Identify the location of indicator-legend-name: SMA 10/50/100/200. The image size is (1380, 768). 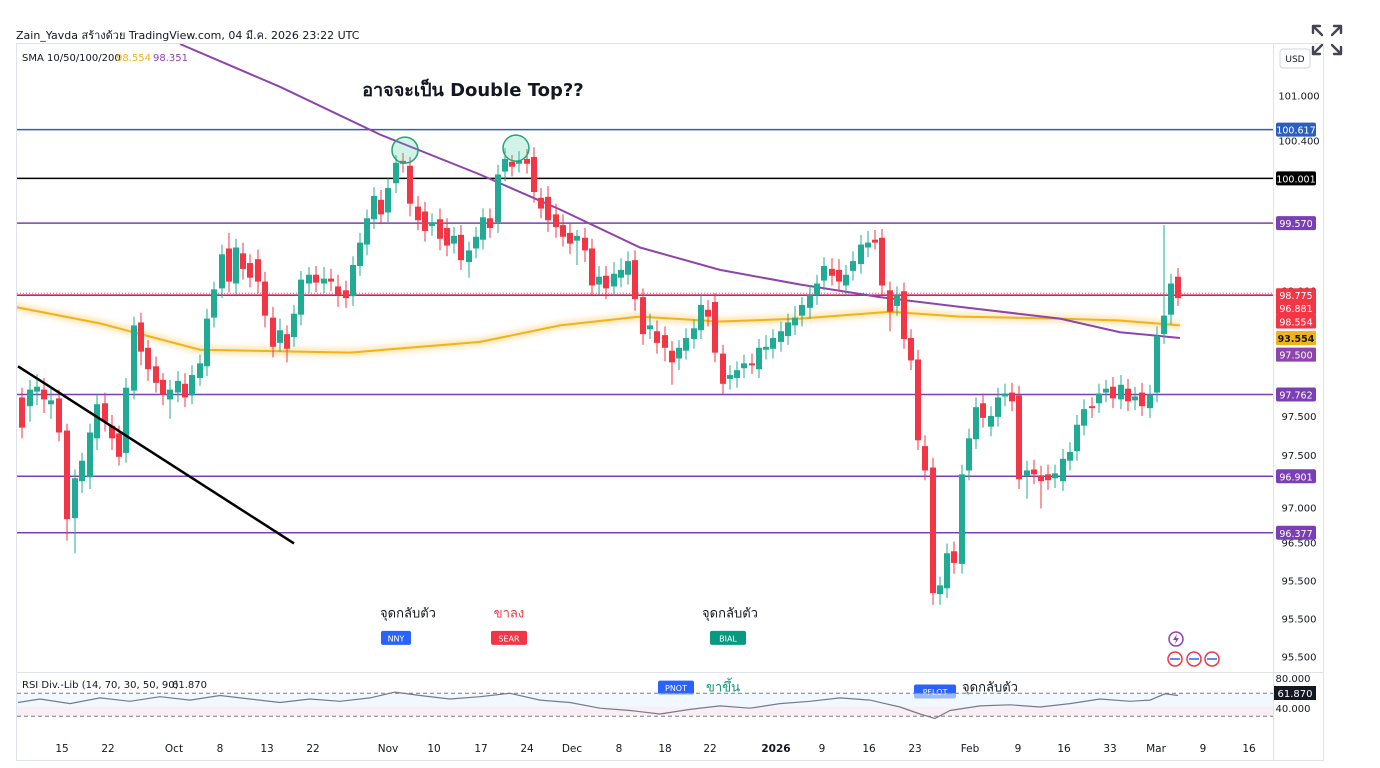
(71, 58).